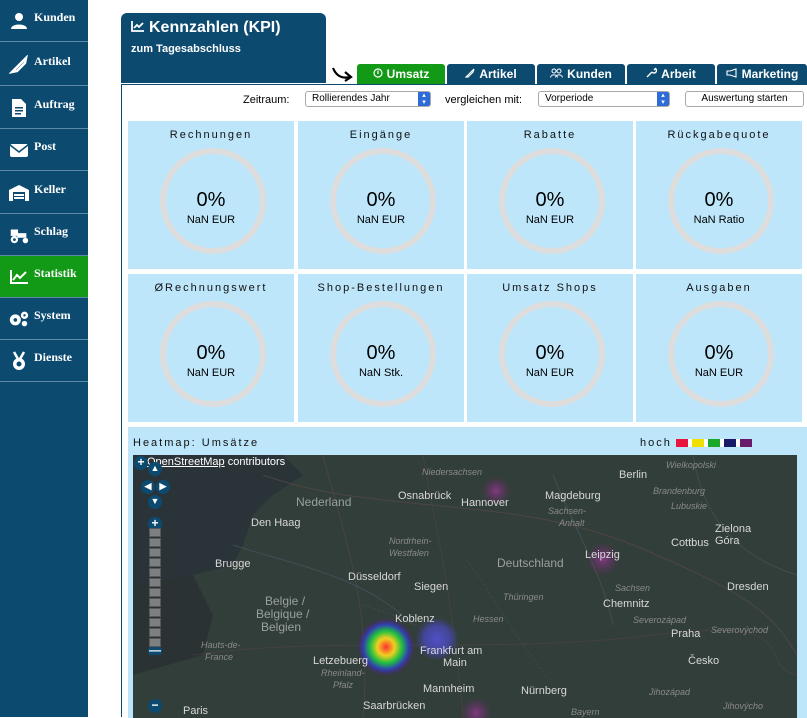  What do you see at coordinates (342, 74) in the screenshot?
I see `arrow-right-icon` at bounding box center [342, 74].